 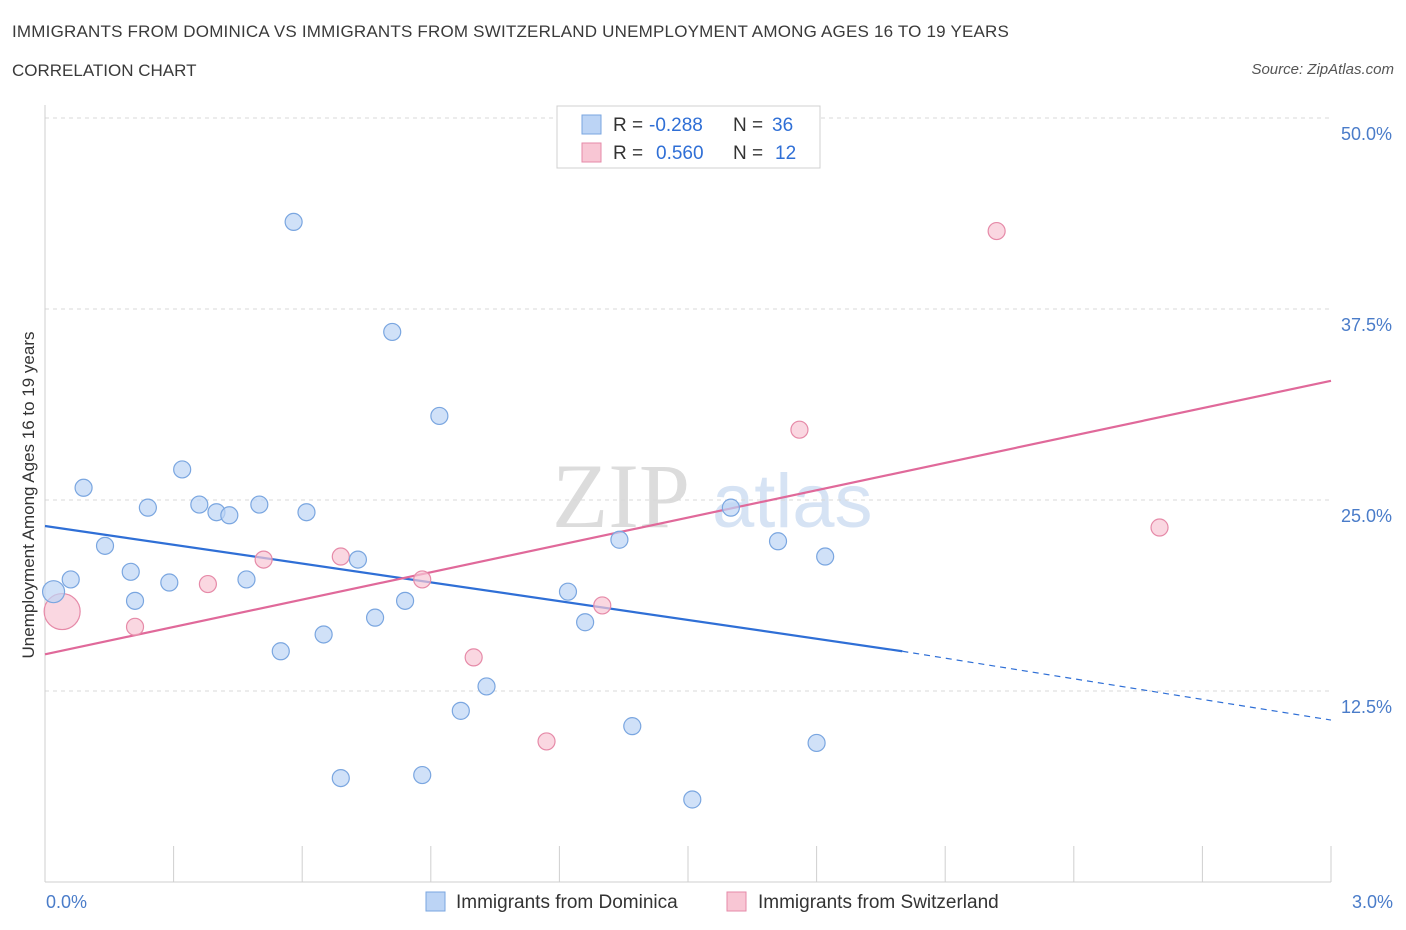 What do you see at coordinates (736, 901) in the screenshot?
I see `bottom-legend-swatch-switzerland` at bounding box center [736, 901].